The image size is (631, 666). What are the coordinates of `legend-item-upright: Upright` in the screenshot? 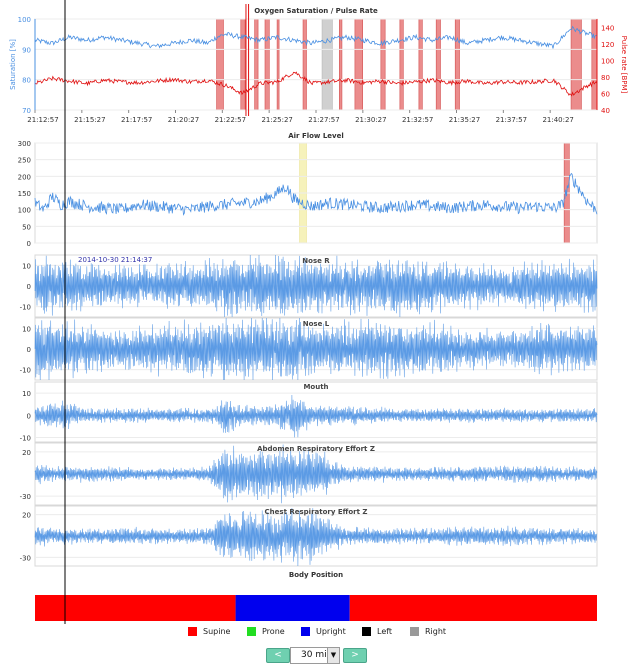 It's located at (323, 631).